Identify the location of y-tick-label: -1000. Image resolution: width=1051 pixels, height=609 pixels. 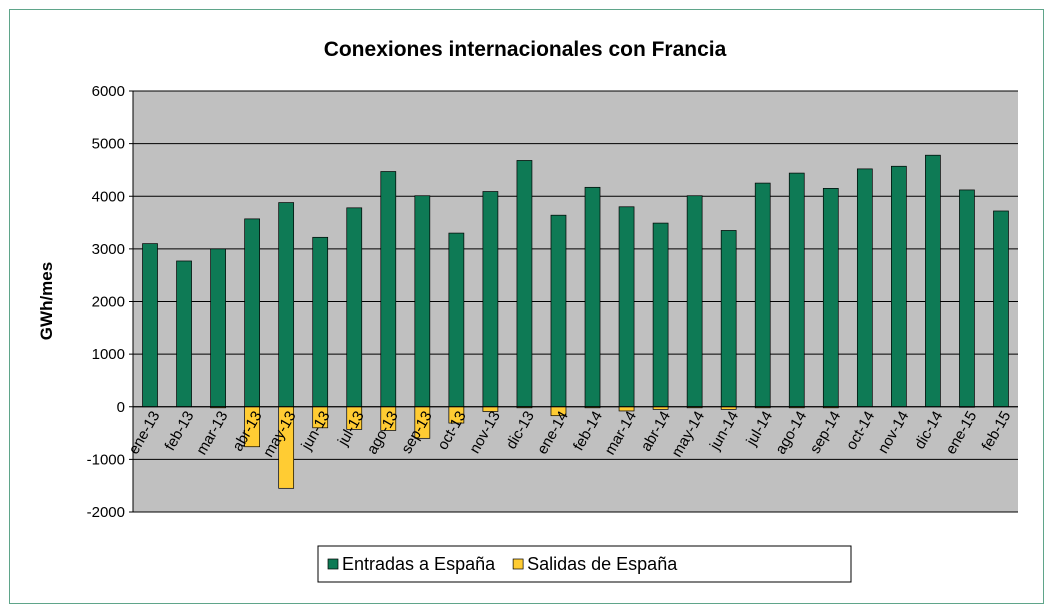
(106, 459).